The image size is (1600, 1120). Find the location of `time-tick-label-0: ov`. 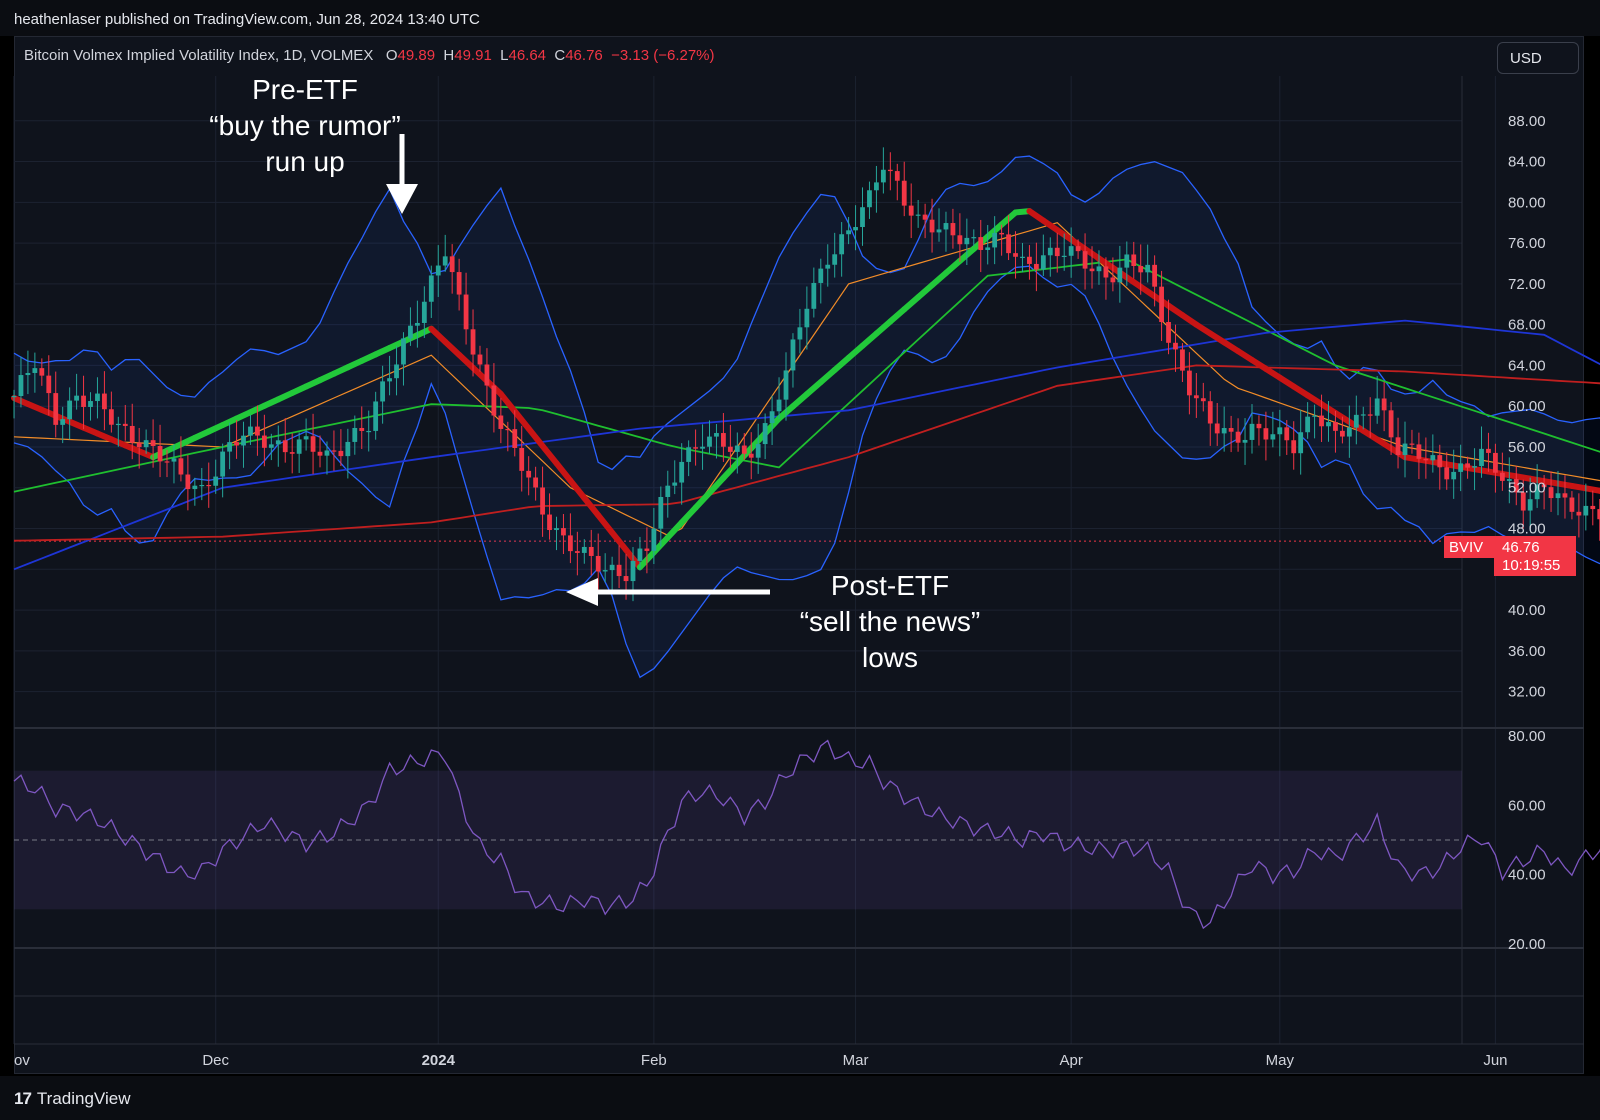

time-tick-label-0: ov is located at coordinates (22, 1060).